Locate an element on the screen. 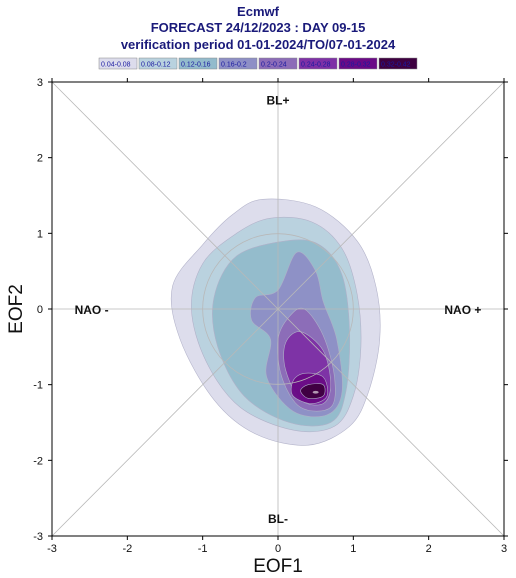  regime-label-nao-plus: NAO + is located at coordinates (462, 310).